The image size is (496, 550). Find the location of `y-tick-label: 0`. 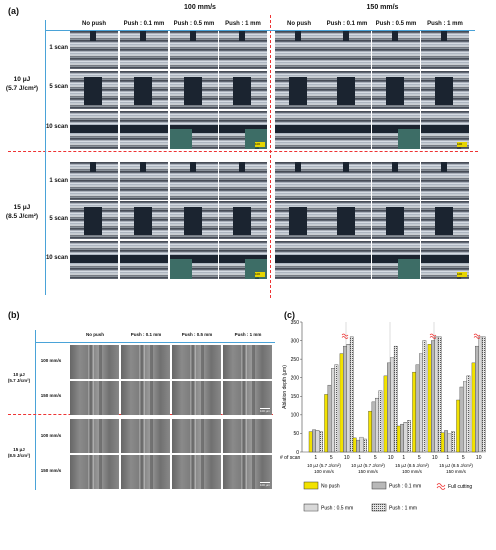

y-tick-label: 0 is located at coordinates (297, 453).